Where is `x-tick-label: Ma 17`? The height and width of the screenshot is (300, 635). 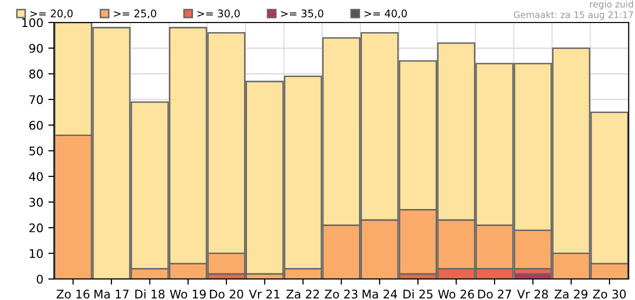 x-tick-label: Ma 17 is located at coordinates (111, 294).